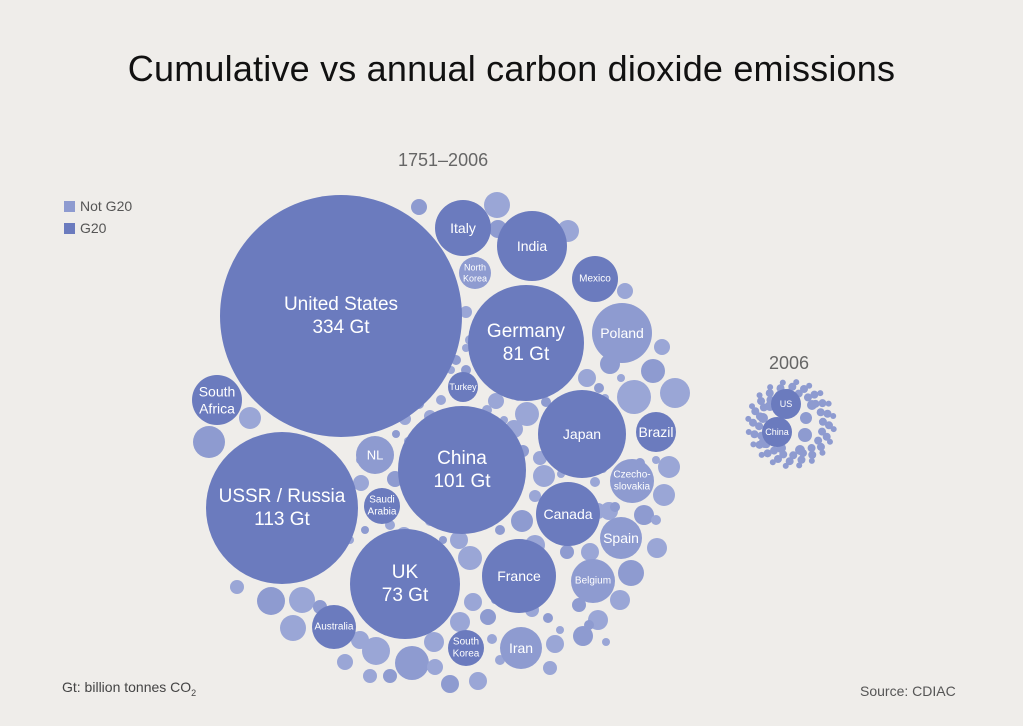  I want to click on bubble-north-korea, so click(475, 273).